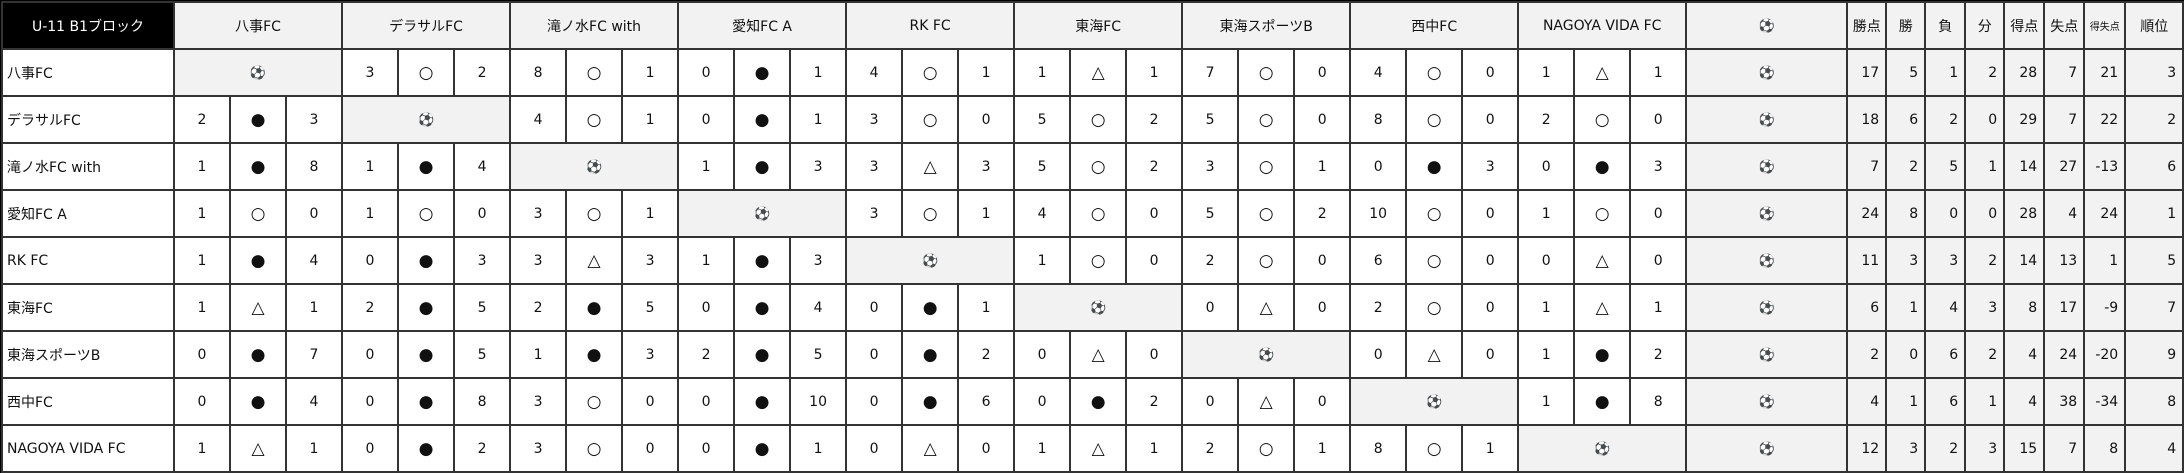 This screenshot has height=473, width=2184. Describe the element at coordinates (2154, 119) in the screenshot. I see `stat-value: 2` at that location.